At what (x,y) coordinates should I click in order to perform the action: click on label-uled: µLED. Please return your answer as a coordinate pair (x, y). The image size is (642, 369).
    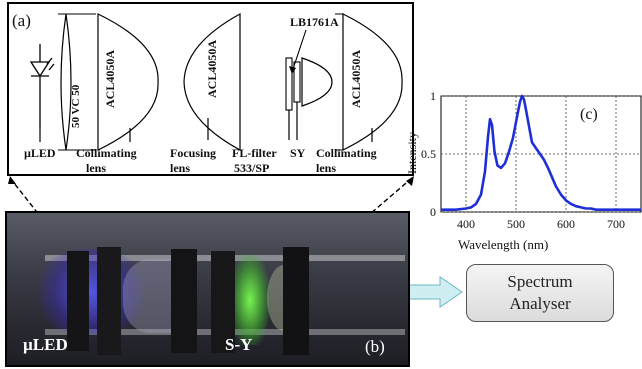
    Looking at the image, I should click on (40, 153).